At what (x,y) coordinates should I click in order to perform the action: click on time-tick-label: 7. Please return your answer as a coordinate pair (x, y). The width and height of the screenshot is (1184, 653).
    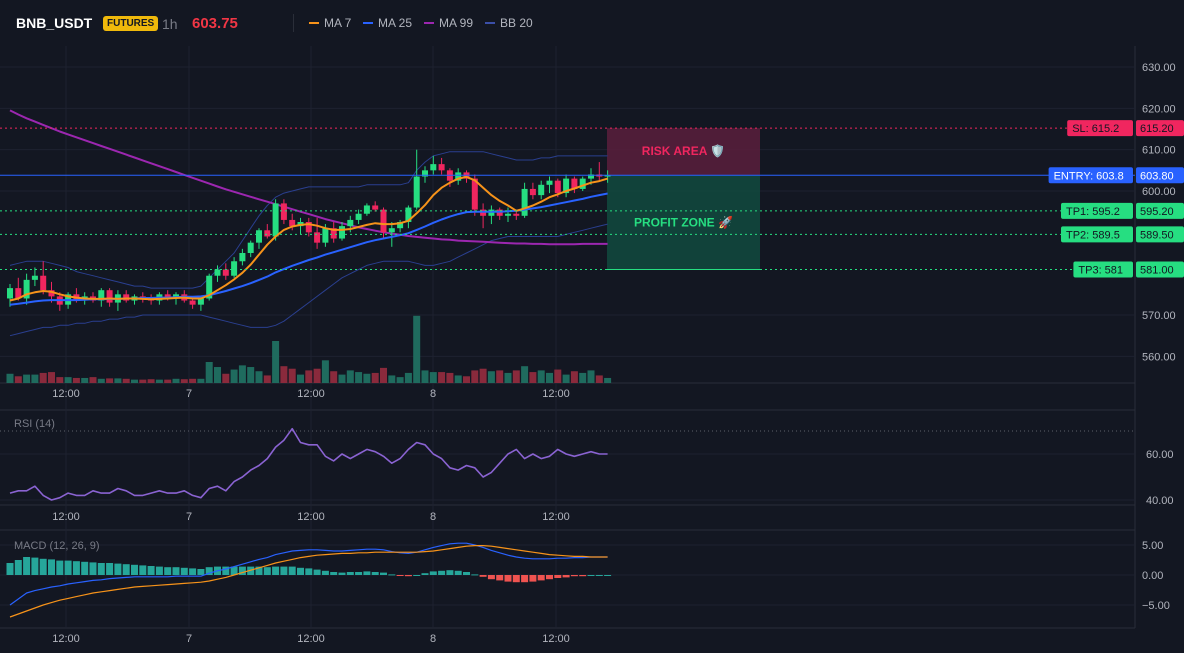
    Looking at the image, I should click on (189, 639).